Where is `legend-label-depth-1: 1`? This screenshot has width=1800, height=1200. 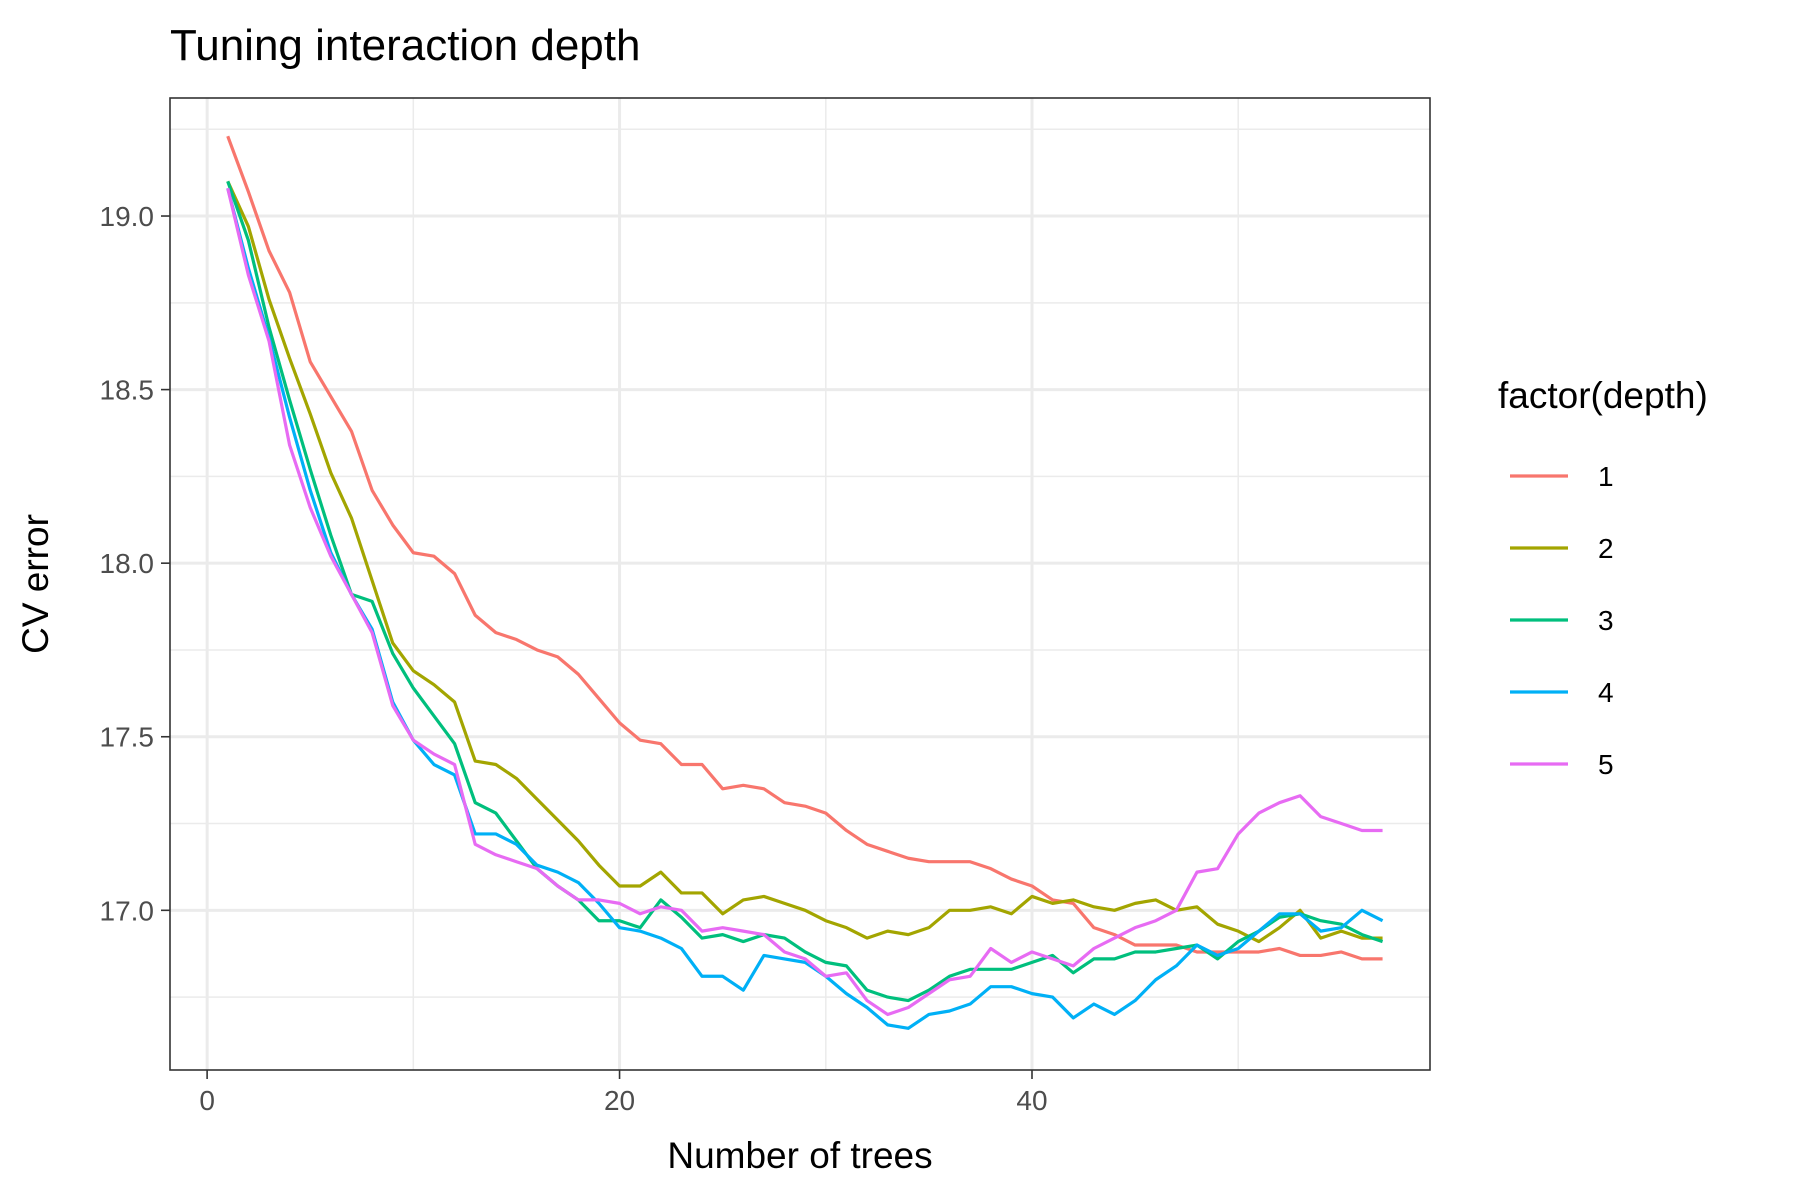 legend-label-depth-1: 1 is located at coordinates (1606, 476).